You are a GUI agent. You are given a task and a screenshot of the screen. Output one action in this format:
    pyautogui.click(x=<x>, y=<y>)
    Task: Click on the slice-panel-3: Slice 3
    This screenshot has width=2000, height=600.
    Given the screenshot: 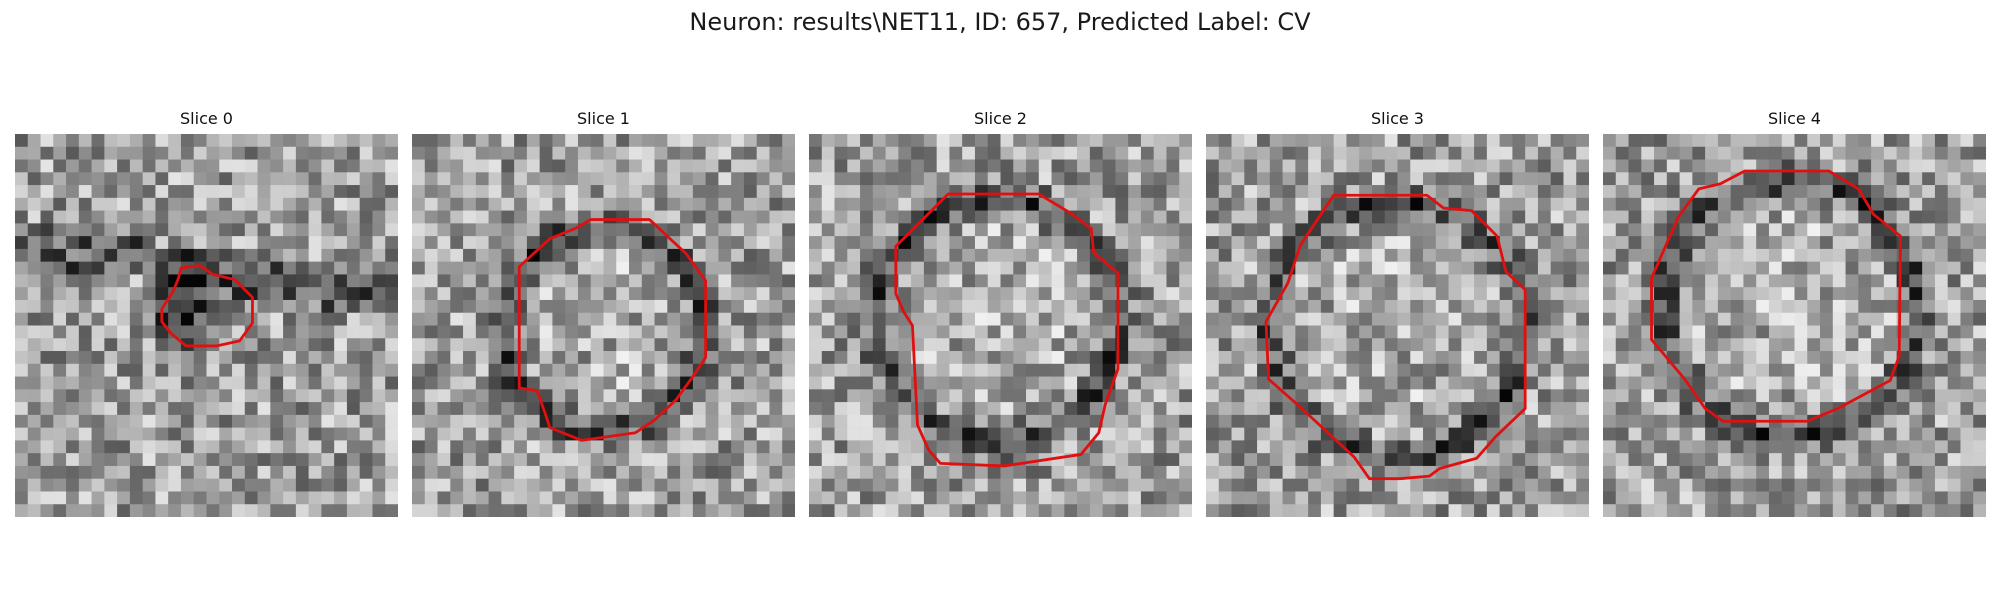 What is the action you would take?
    pyautogui.click(x=1397, y=312)
    